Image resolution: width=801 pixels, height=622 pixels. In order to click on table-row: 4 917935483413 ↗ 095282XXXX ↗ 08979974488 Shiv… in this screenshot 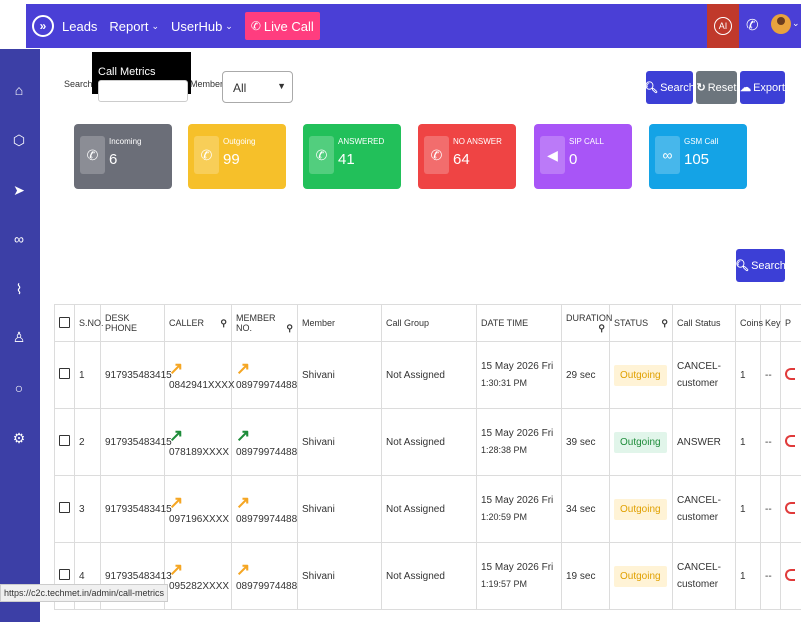, I will do `click(427, 576)`.